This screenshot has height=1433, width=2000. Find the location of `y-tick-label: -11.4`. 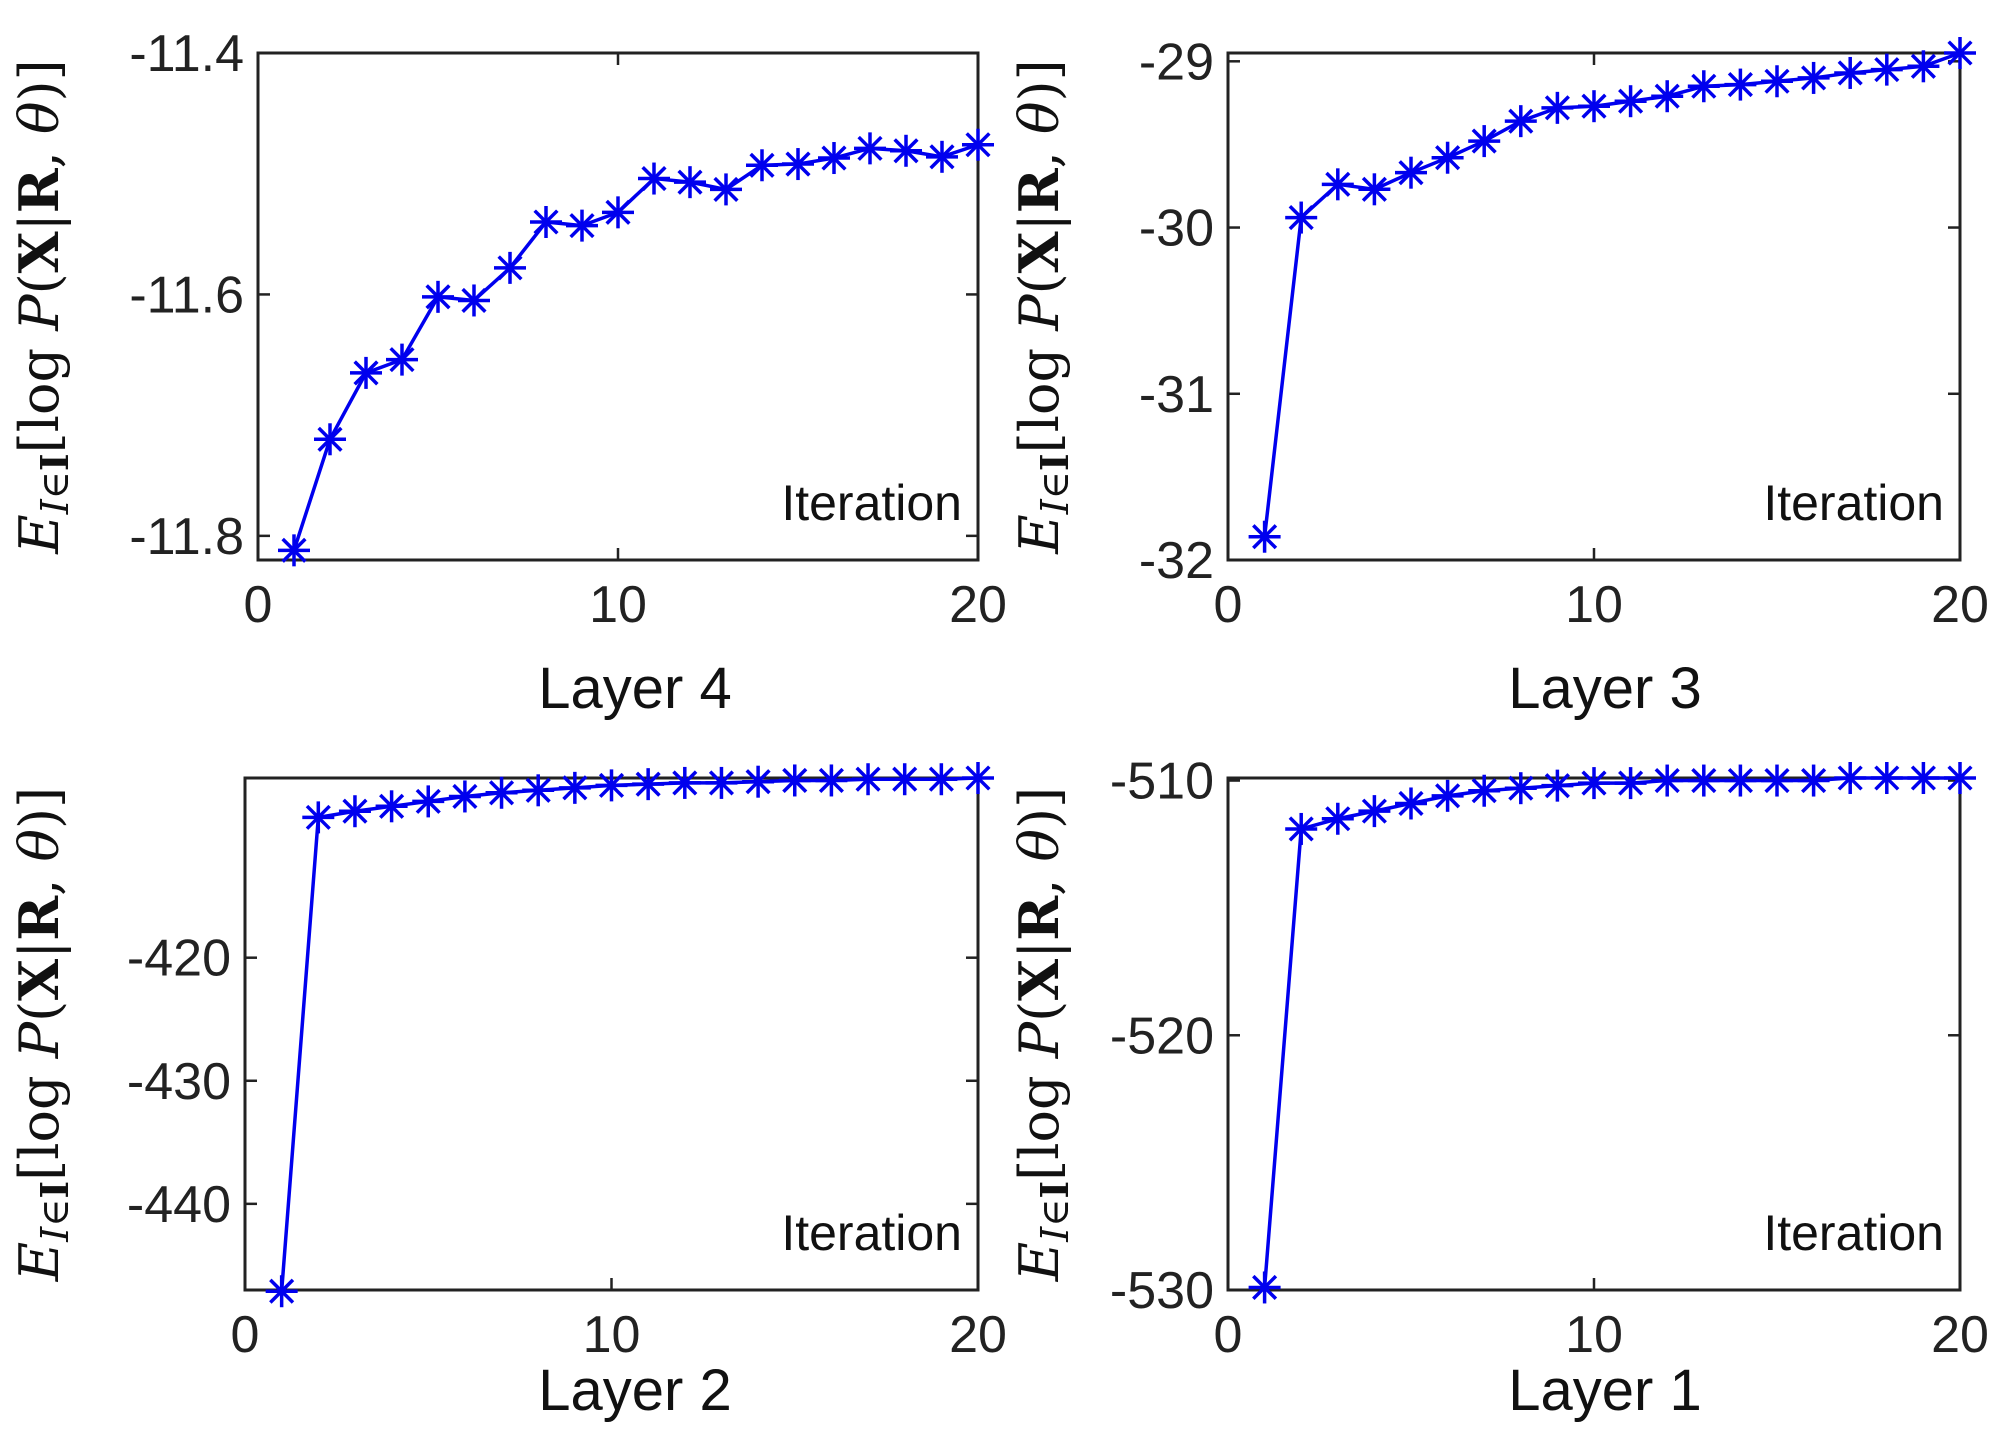

y-tick-label: -11.4 is located at coordinates (186, 54).